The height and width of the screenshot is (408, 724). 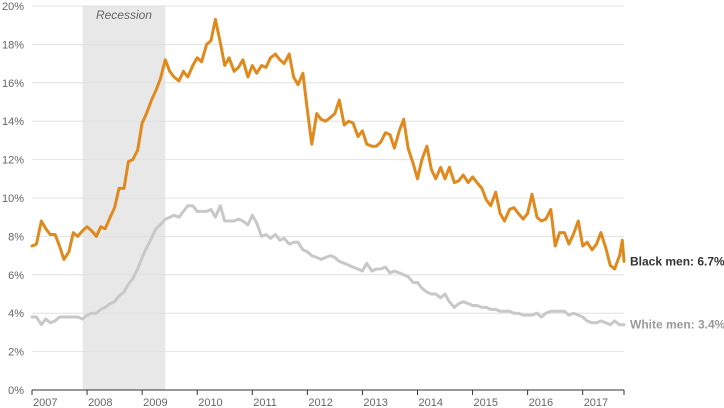 What do you see at coordinates (13, 161) in the screenshot?
I see `y-tick-label: 12%` at bounding box center [13, 161].